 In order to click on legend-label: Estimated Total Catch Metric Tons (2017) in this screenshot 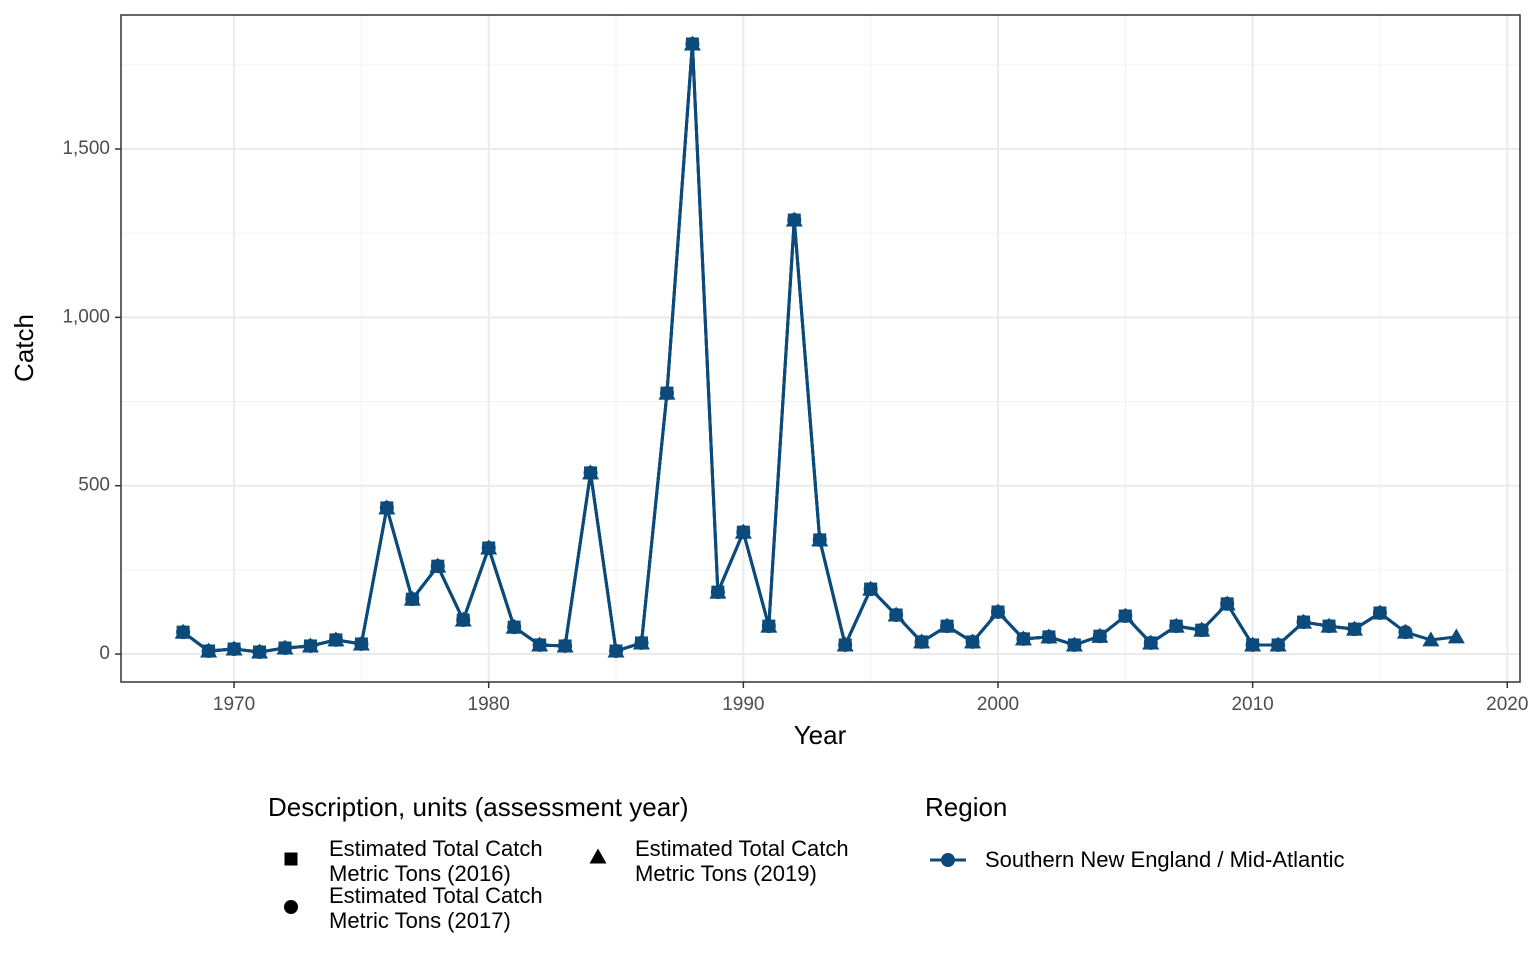, I will do `click(436, 908)`.